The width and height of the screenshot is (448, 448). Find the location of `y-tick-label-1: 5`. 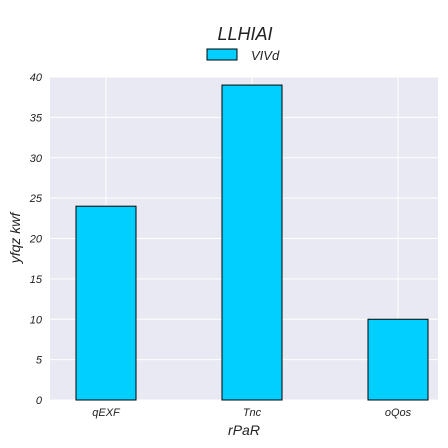

y-tick-label-1: 5 is located at coordinates (39, 361).